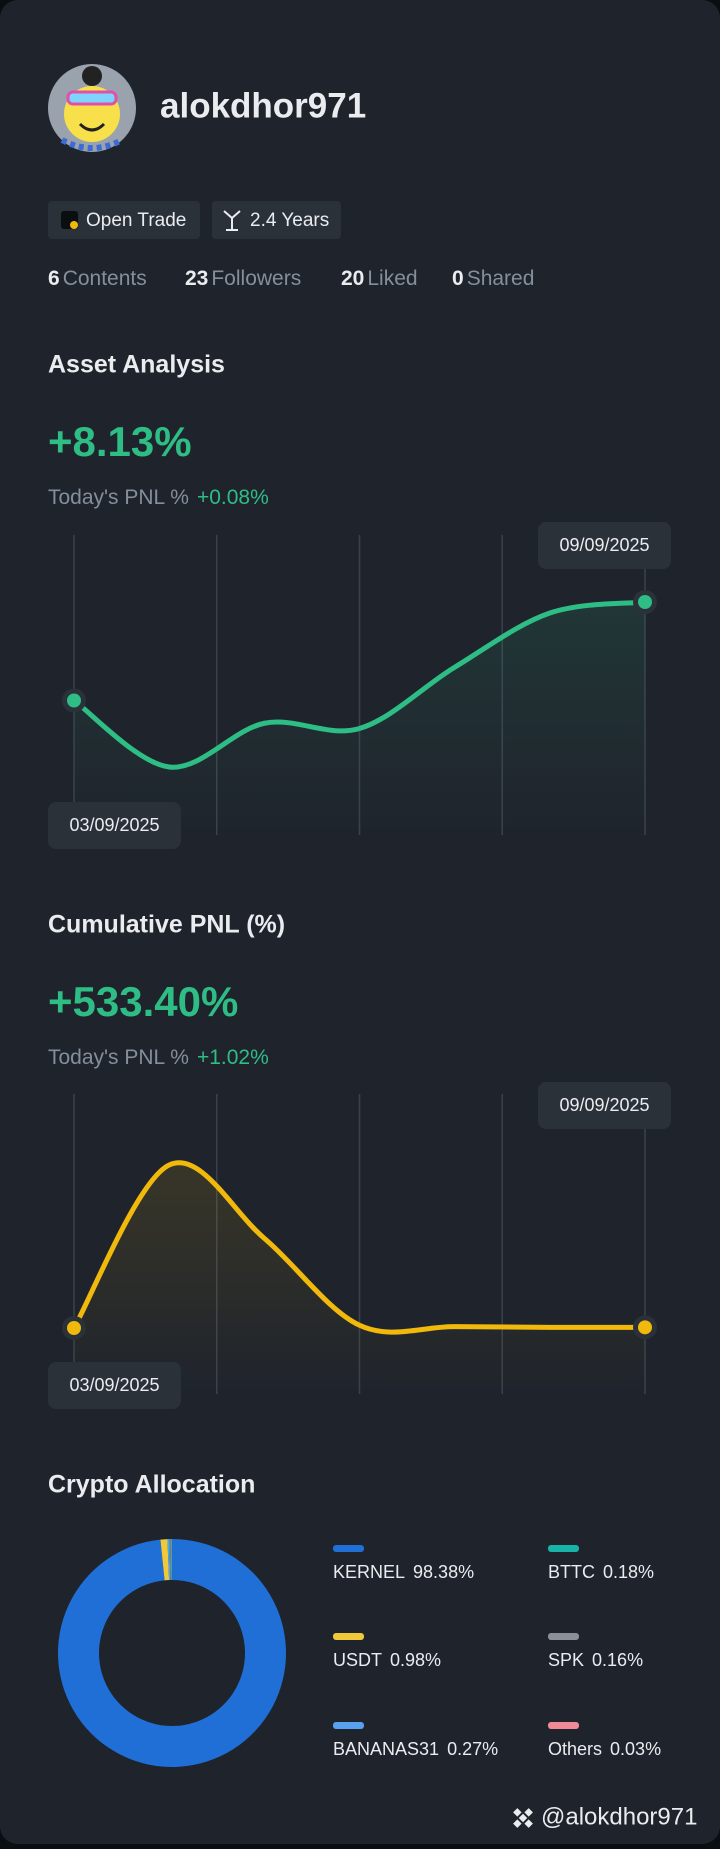 The width and height of the screenshot is (720, 1849). What do you see at coordinates (443, 1572) in the screenshot?
I see `legend-value: 98.38%` at bounding box center [443, 1572].